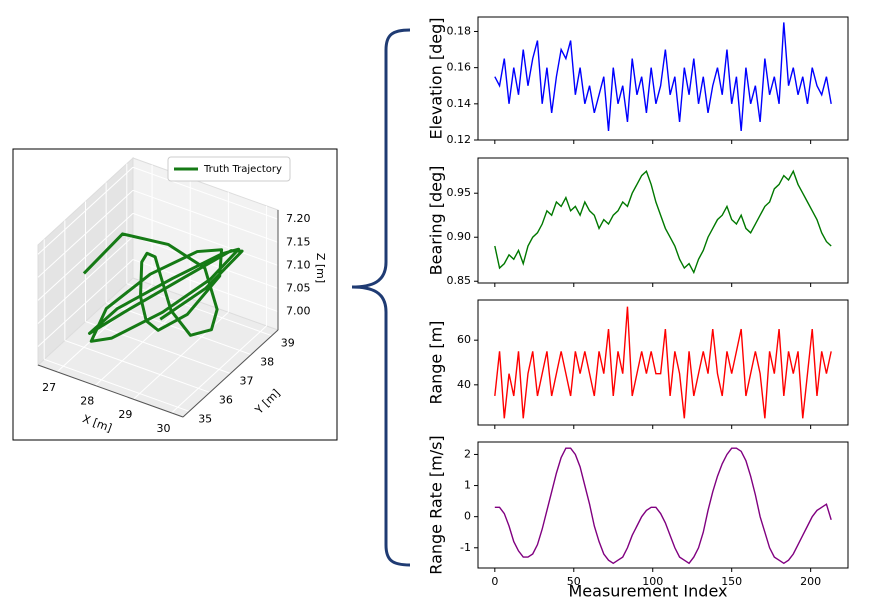 Image resolution: width=893 pixels, height=610 pixels. Describe the element at coordinates (436, 221) in the screenshot. I see `y-axis-label: Bearing [deg]` at that location.